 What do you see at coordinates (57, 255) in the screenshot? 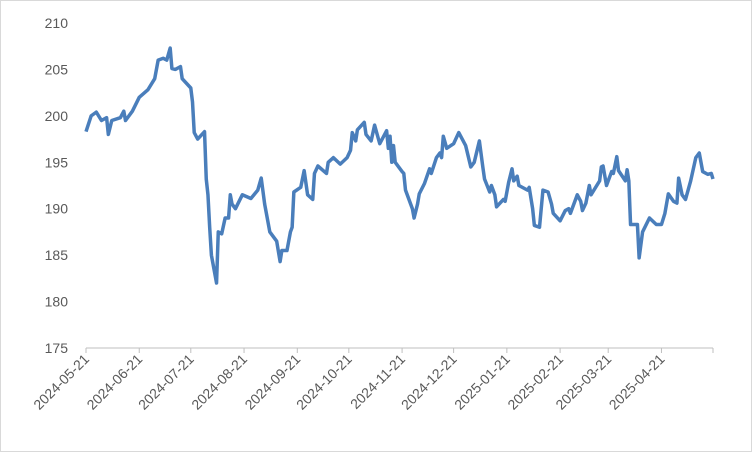
I see `y-tick-label: 185` at bounding box center [57, 255].